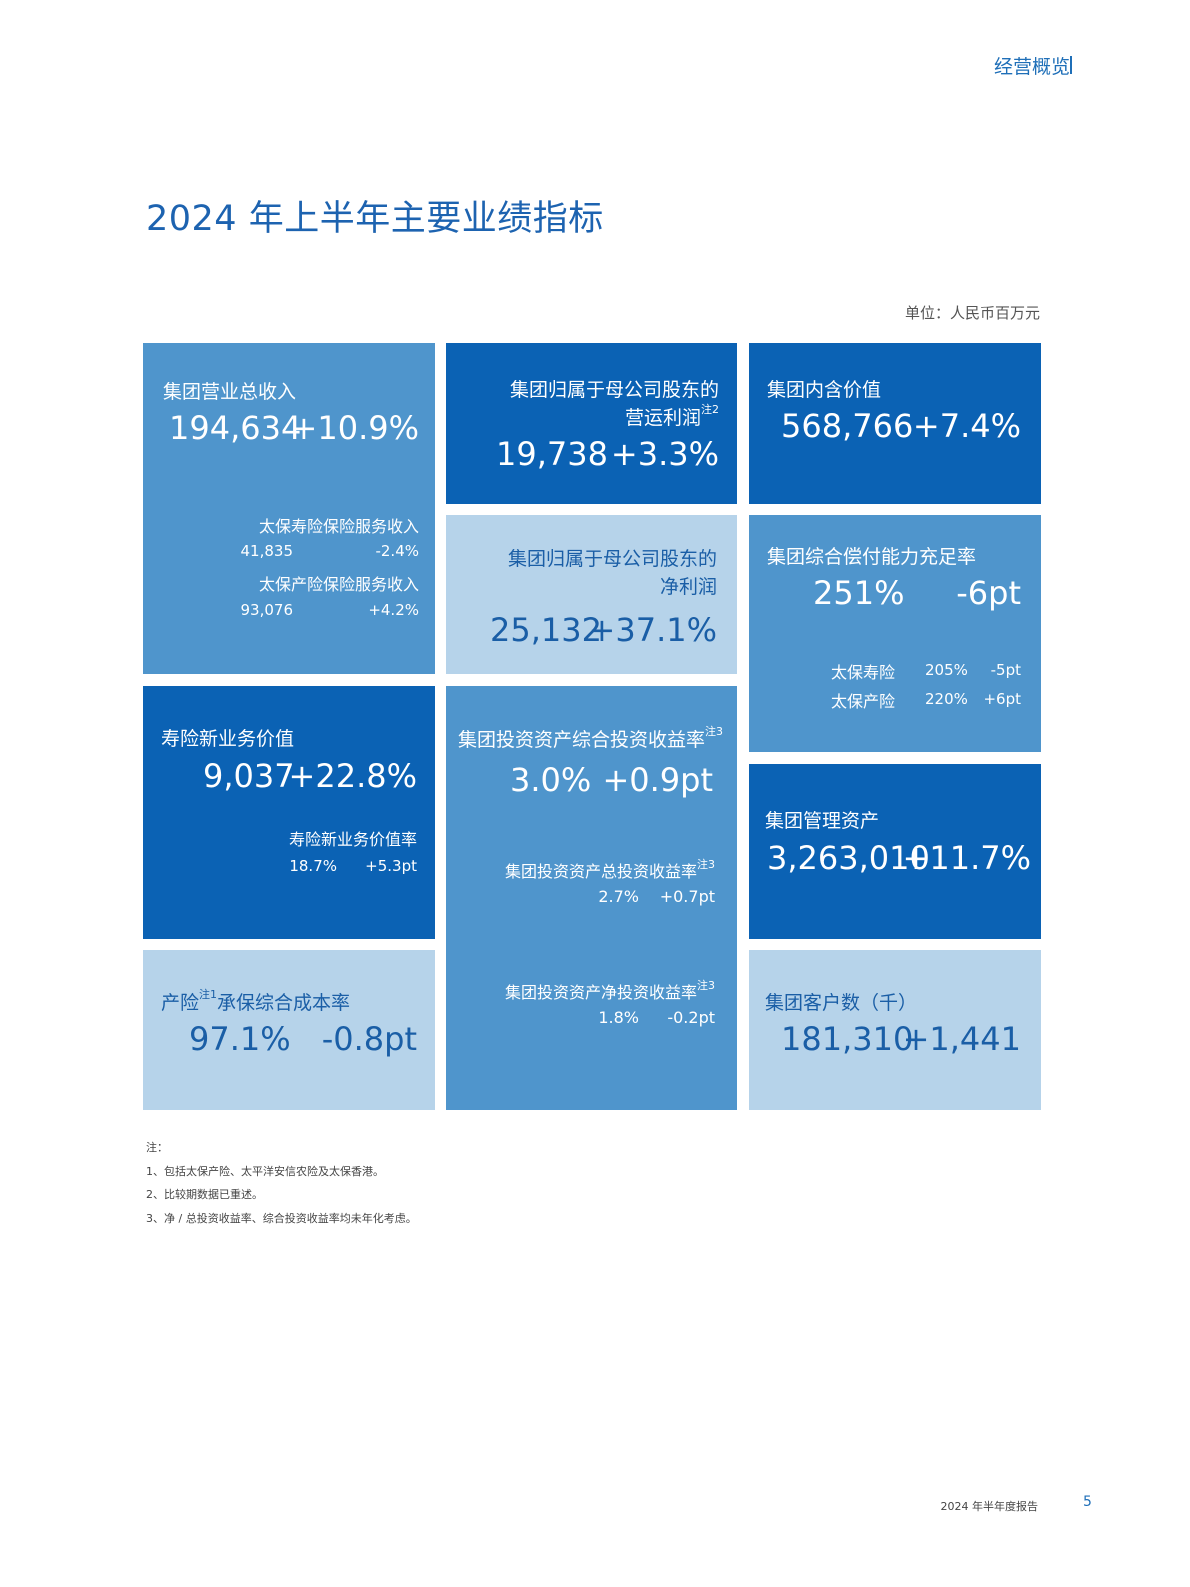 This screenshot has height=1587, width=1190. I want to click on sub-change: -0.2pt, so click(691, 1017).